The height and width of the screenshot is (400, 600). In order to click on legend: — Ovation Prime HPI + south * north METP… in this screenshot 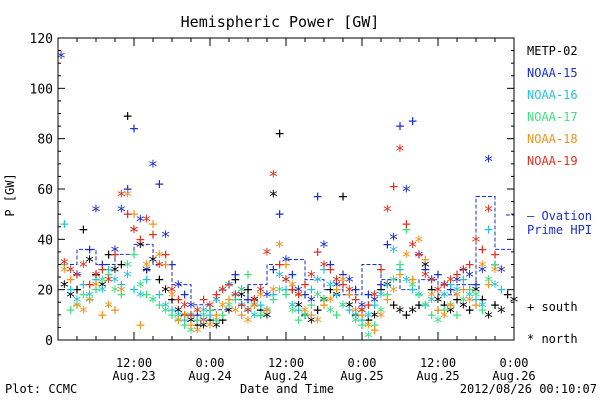, I will do `click(559, 195)`.